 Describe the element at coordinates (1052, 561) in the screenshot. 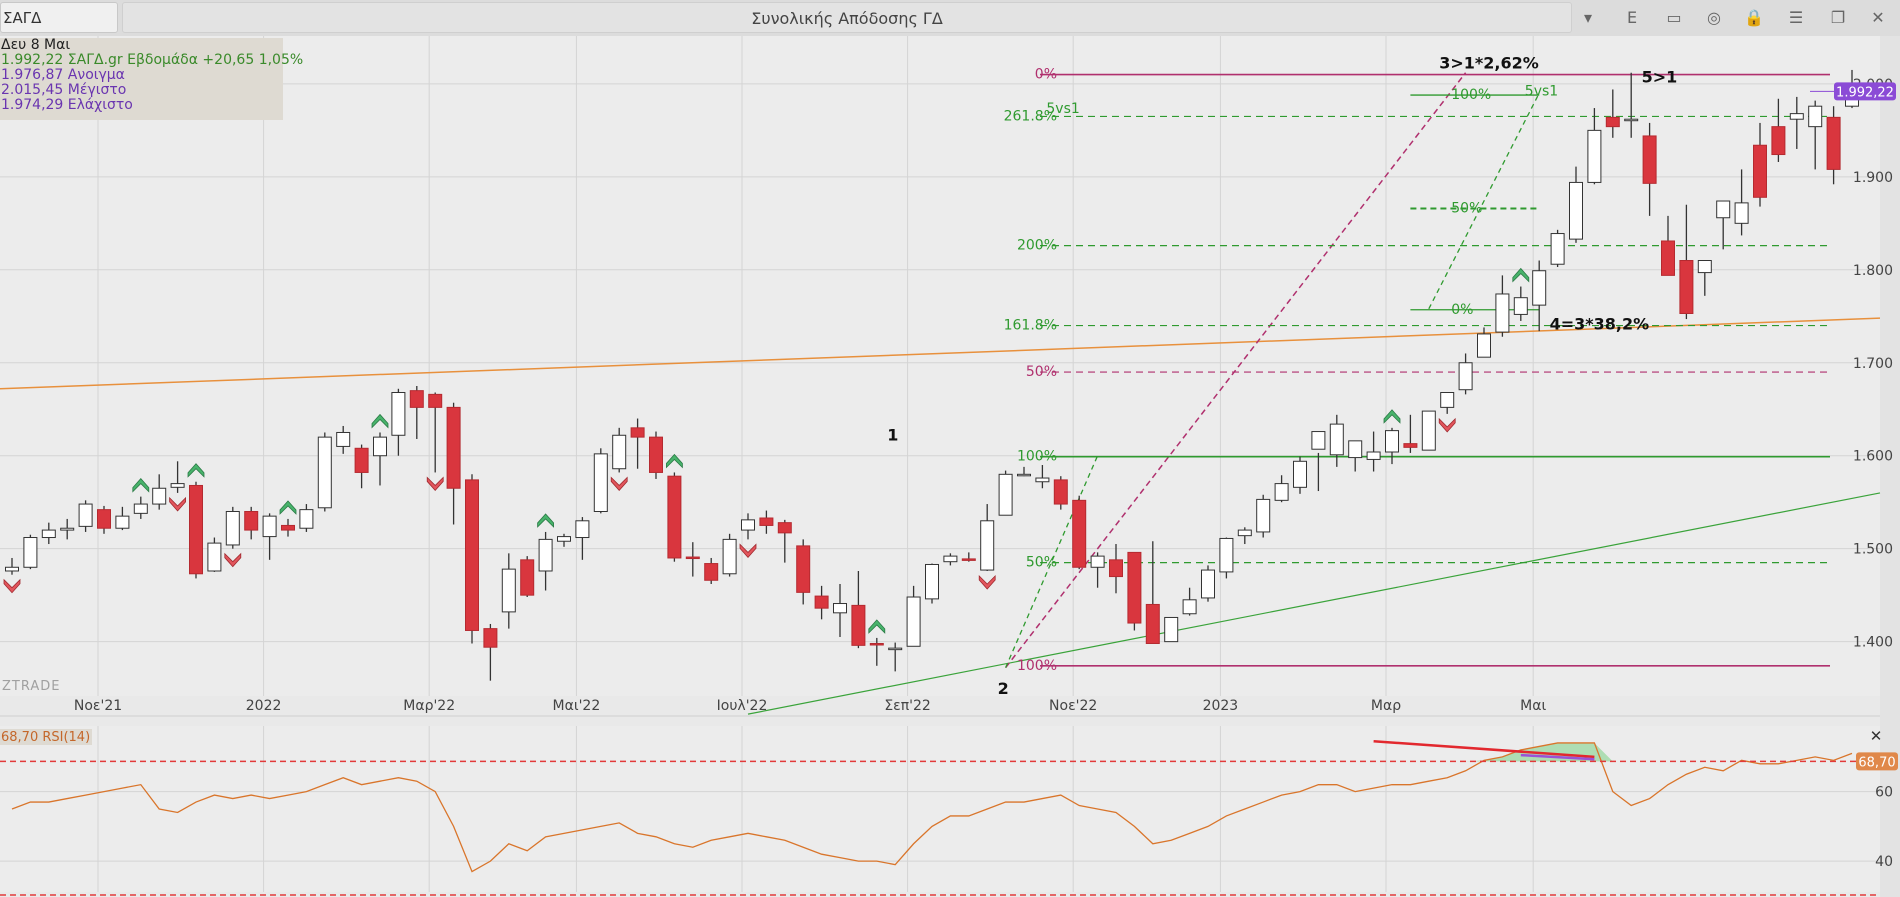

I see `wave-line` at that location.